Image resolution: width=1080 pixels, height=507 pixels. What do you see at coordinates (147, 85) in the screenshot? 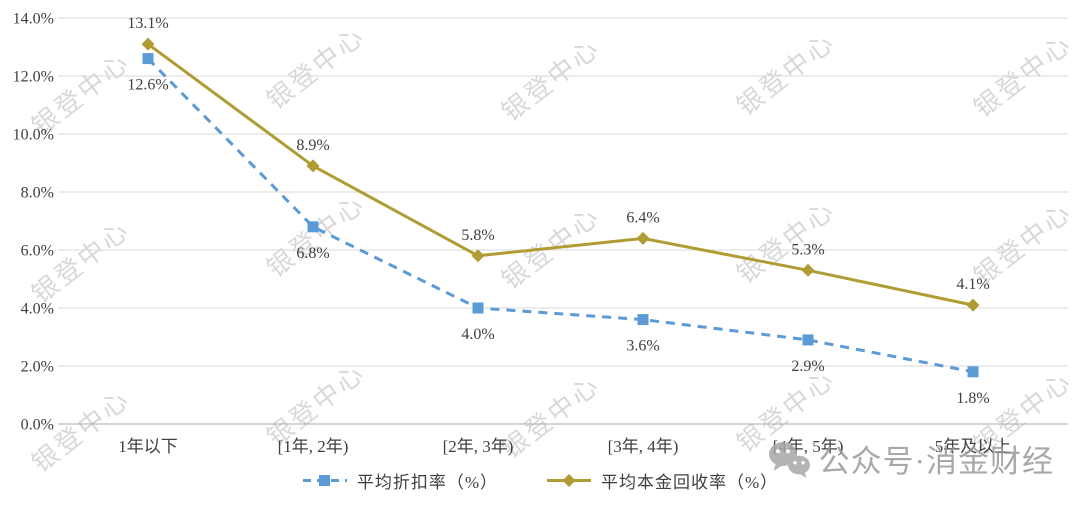
I see `series-0-data-label: 12.6%` at bounding box center [147, 85].